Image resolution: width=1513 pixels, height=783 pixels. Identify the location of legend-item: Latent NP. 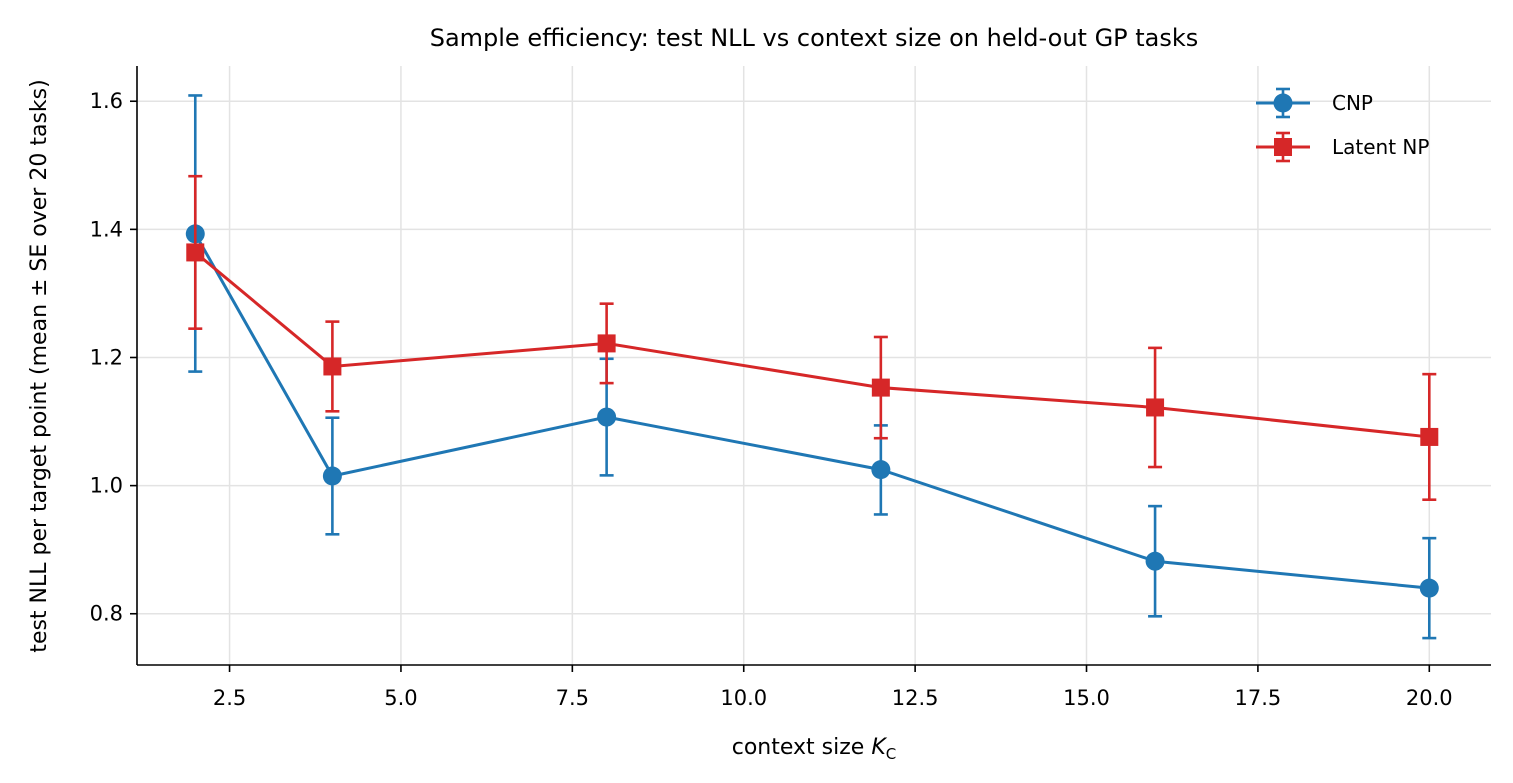
(1342, 147).